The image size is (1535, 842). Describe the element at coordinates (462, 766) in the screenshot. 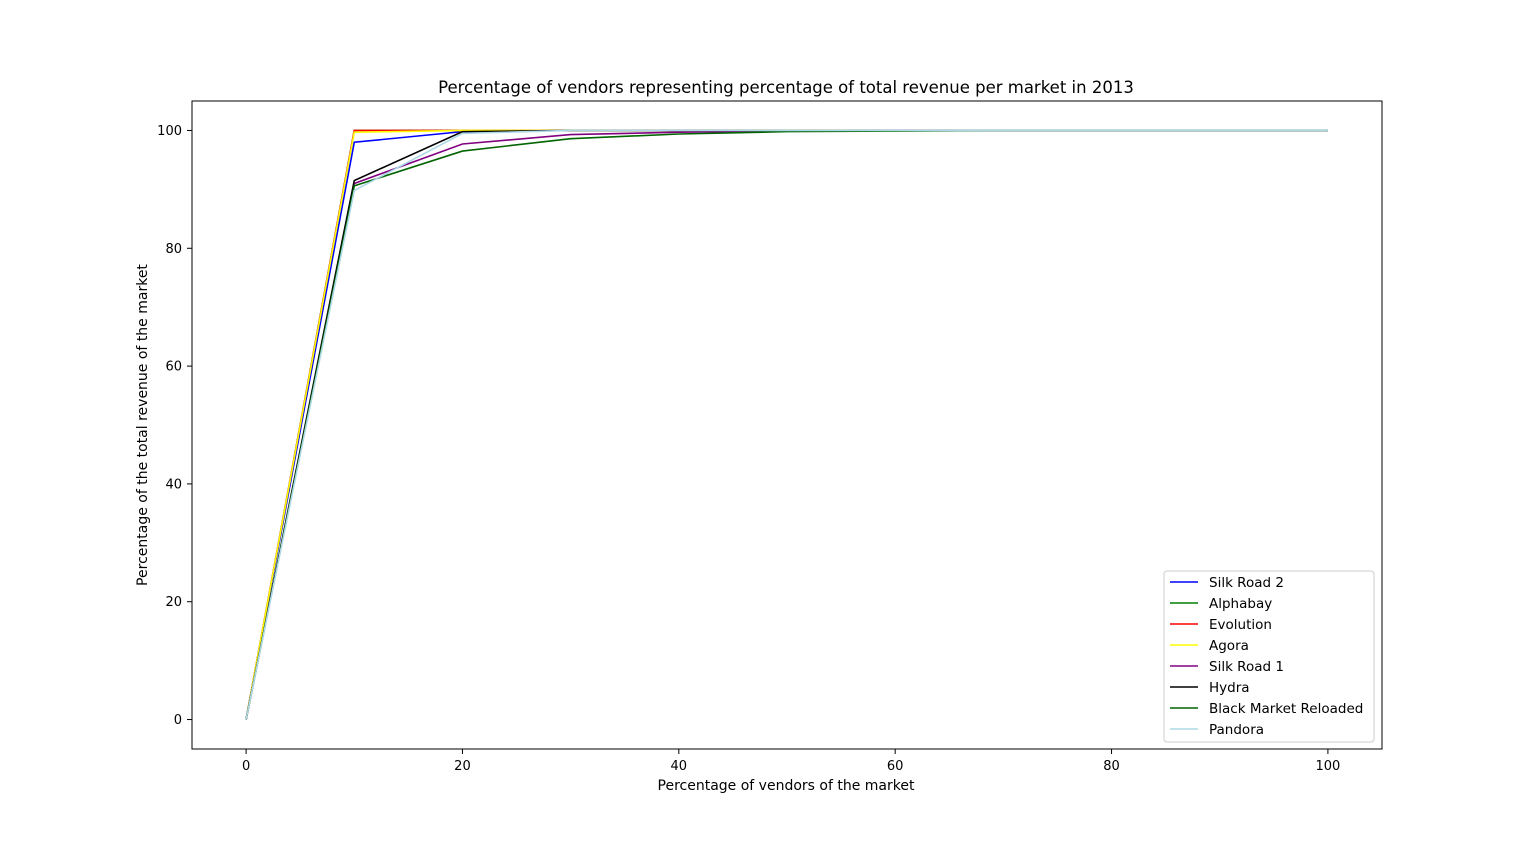

I see `x-tick-label: 20` at that location.